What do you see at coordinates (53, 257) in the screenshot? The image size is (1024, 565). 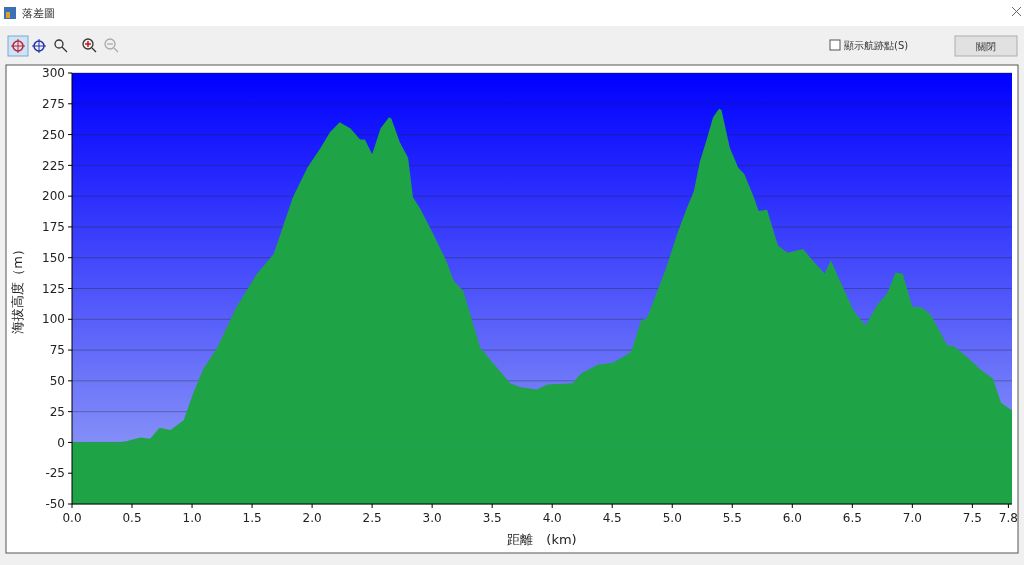 I see `y-tick-label: 150` at bounding box center [53, 257].